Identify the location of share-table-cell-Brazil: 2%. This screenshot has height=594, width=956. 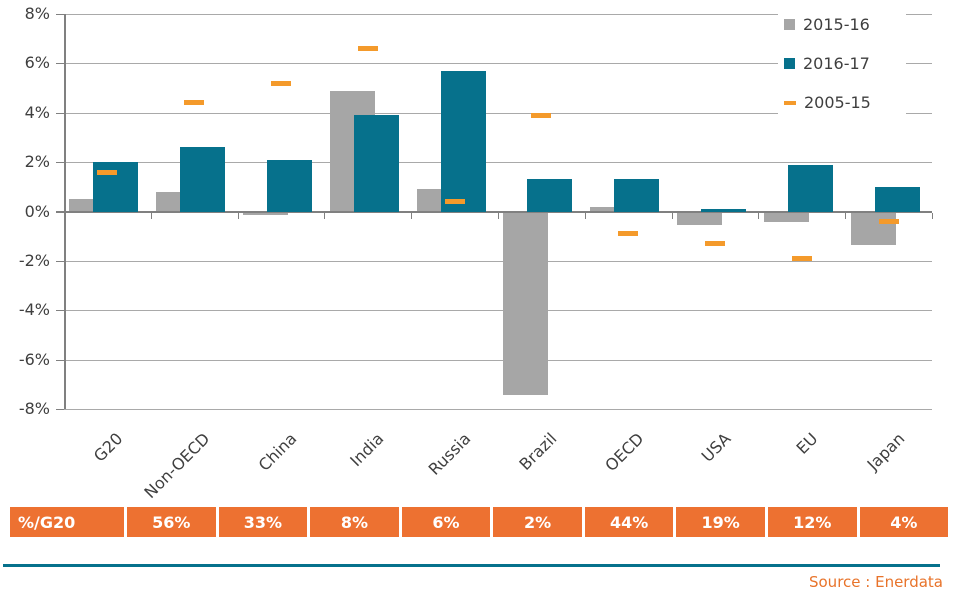
(537, 522).